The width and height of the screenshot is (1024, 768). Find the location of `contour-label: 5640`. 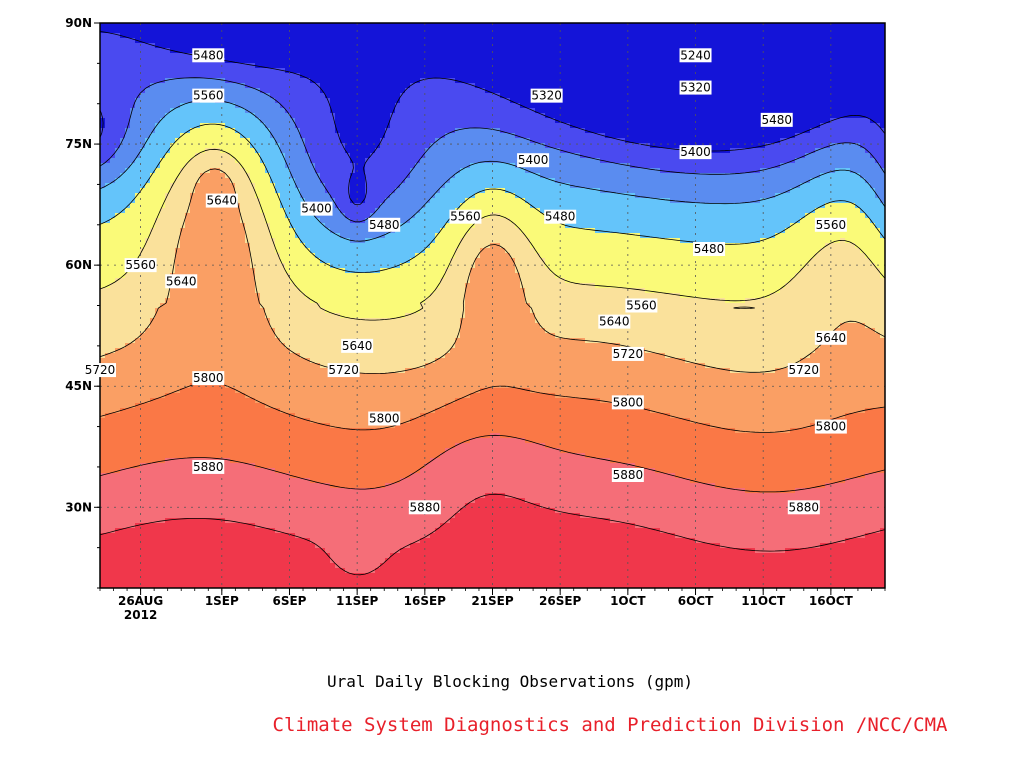

contour-label: 5640 is located at coordinates (830, 337).